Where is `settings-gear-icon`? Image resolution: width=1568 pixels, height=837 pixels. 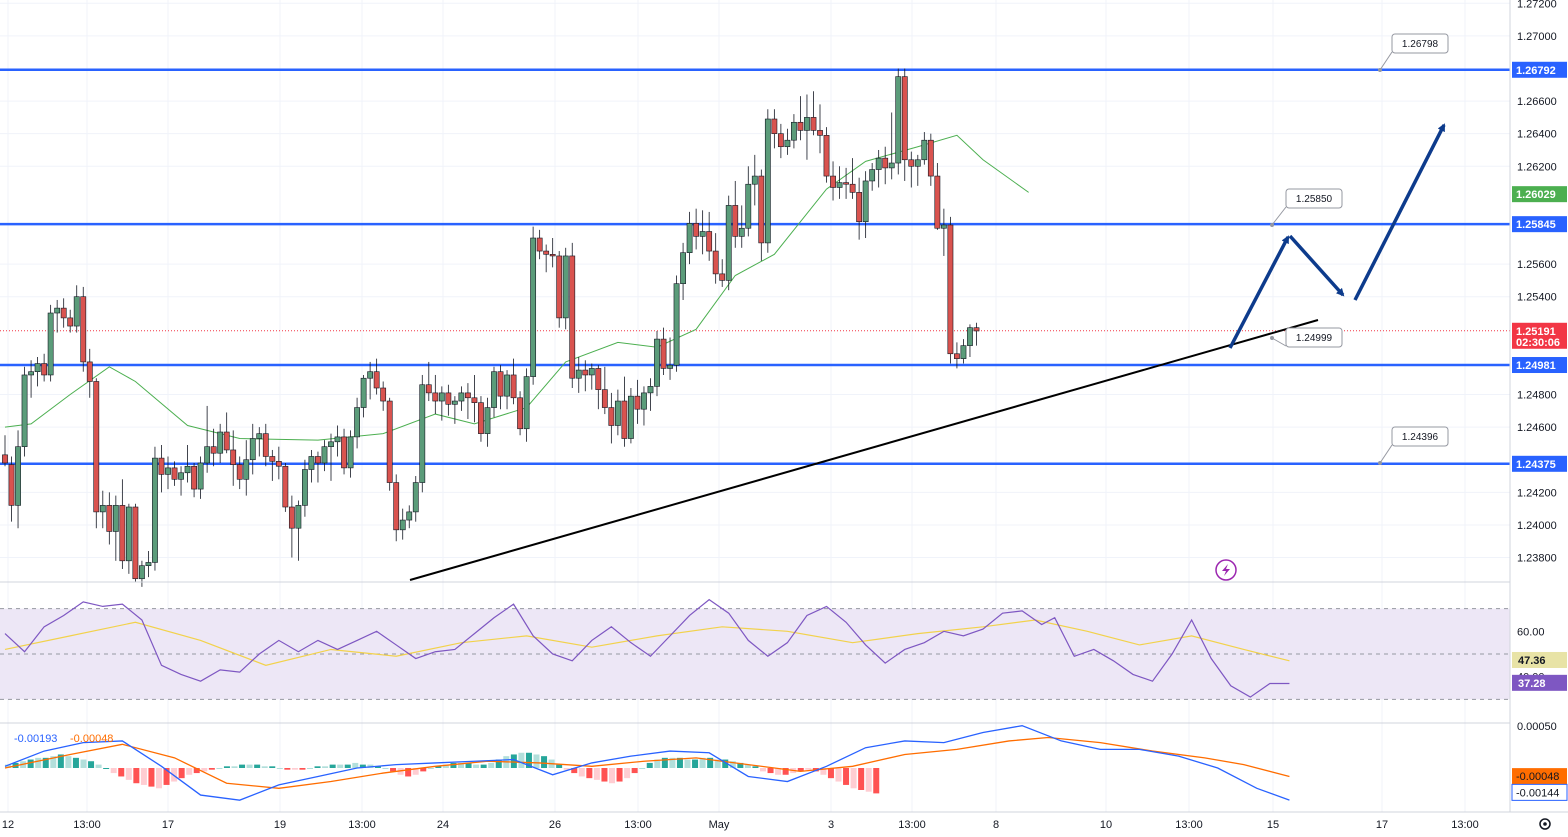
settings-gear-icon is located at coordinates (1545, 824).